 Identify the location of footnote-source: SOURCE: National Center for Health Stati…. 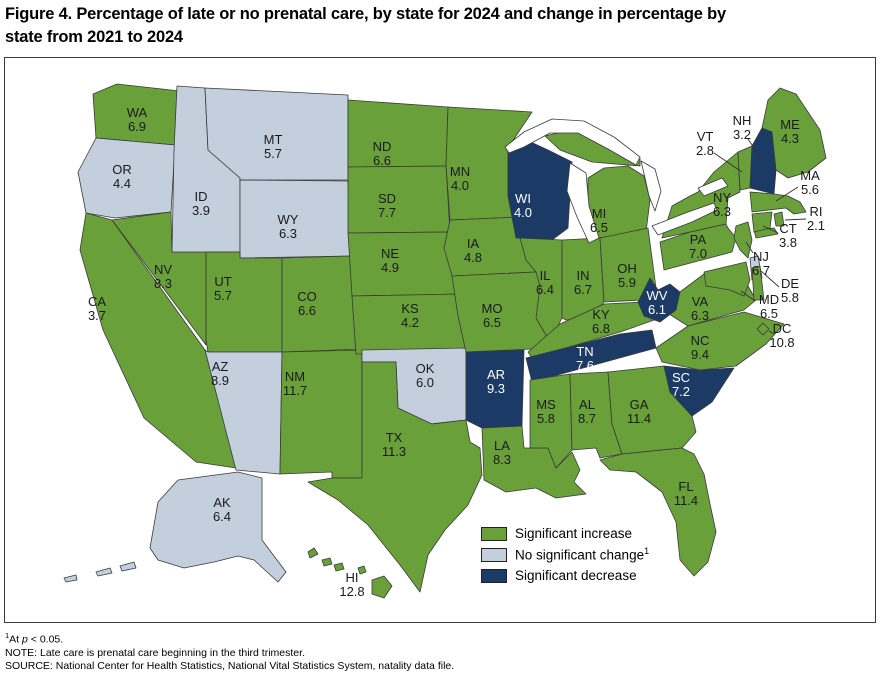
(230, 665).